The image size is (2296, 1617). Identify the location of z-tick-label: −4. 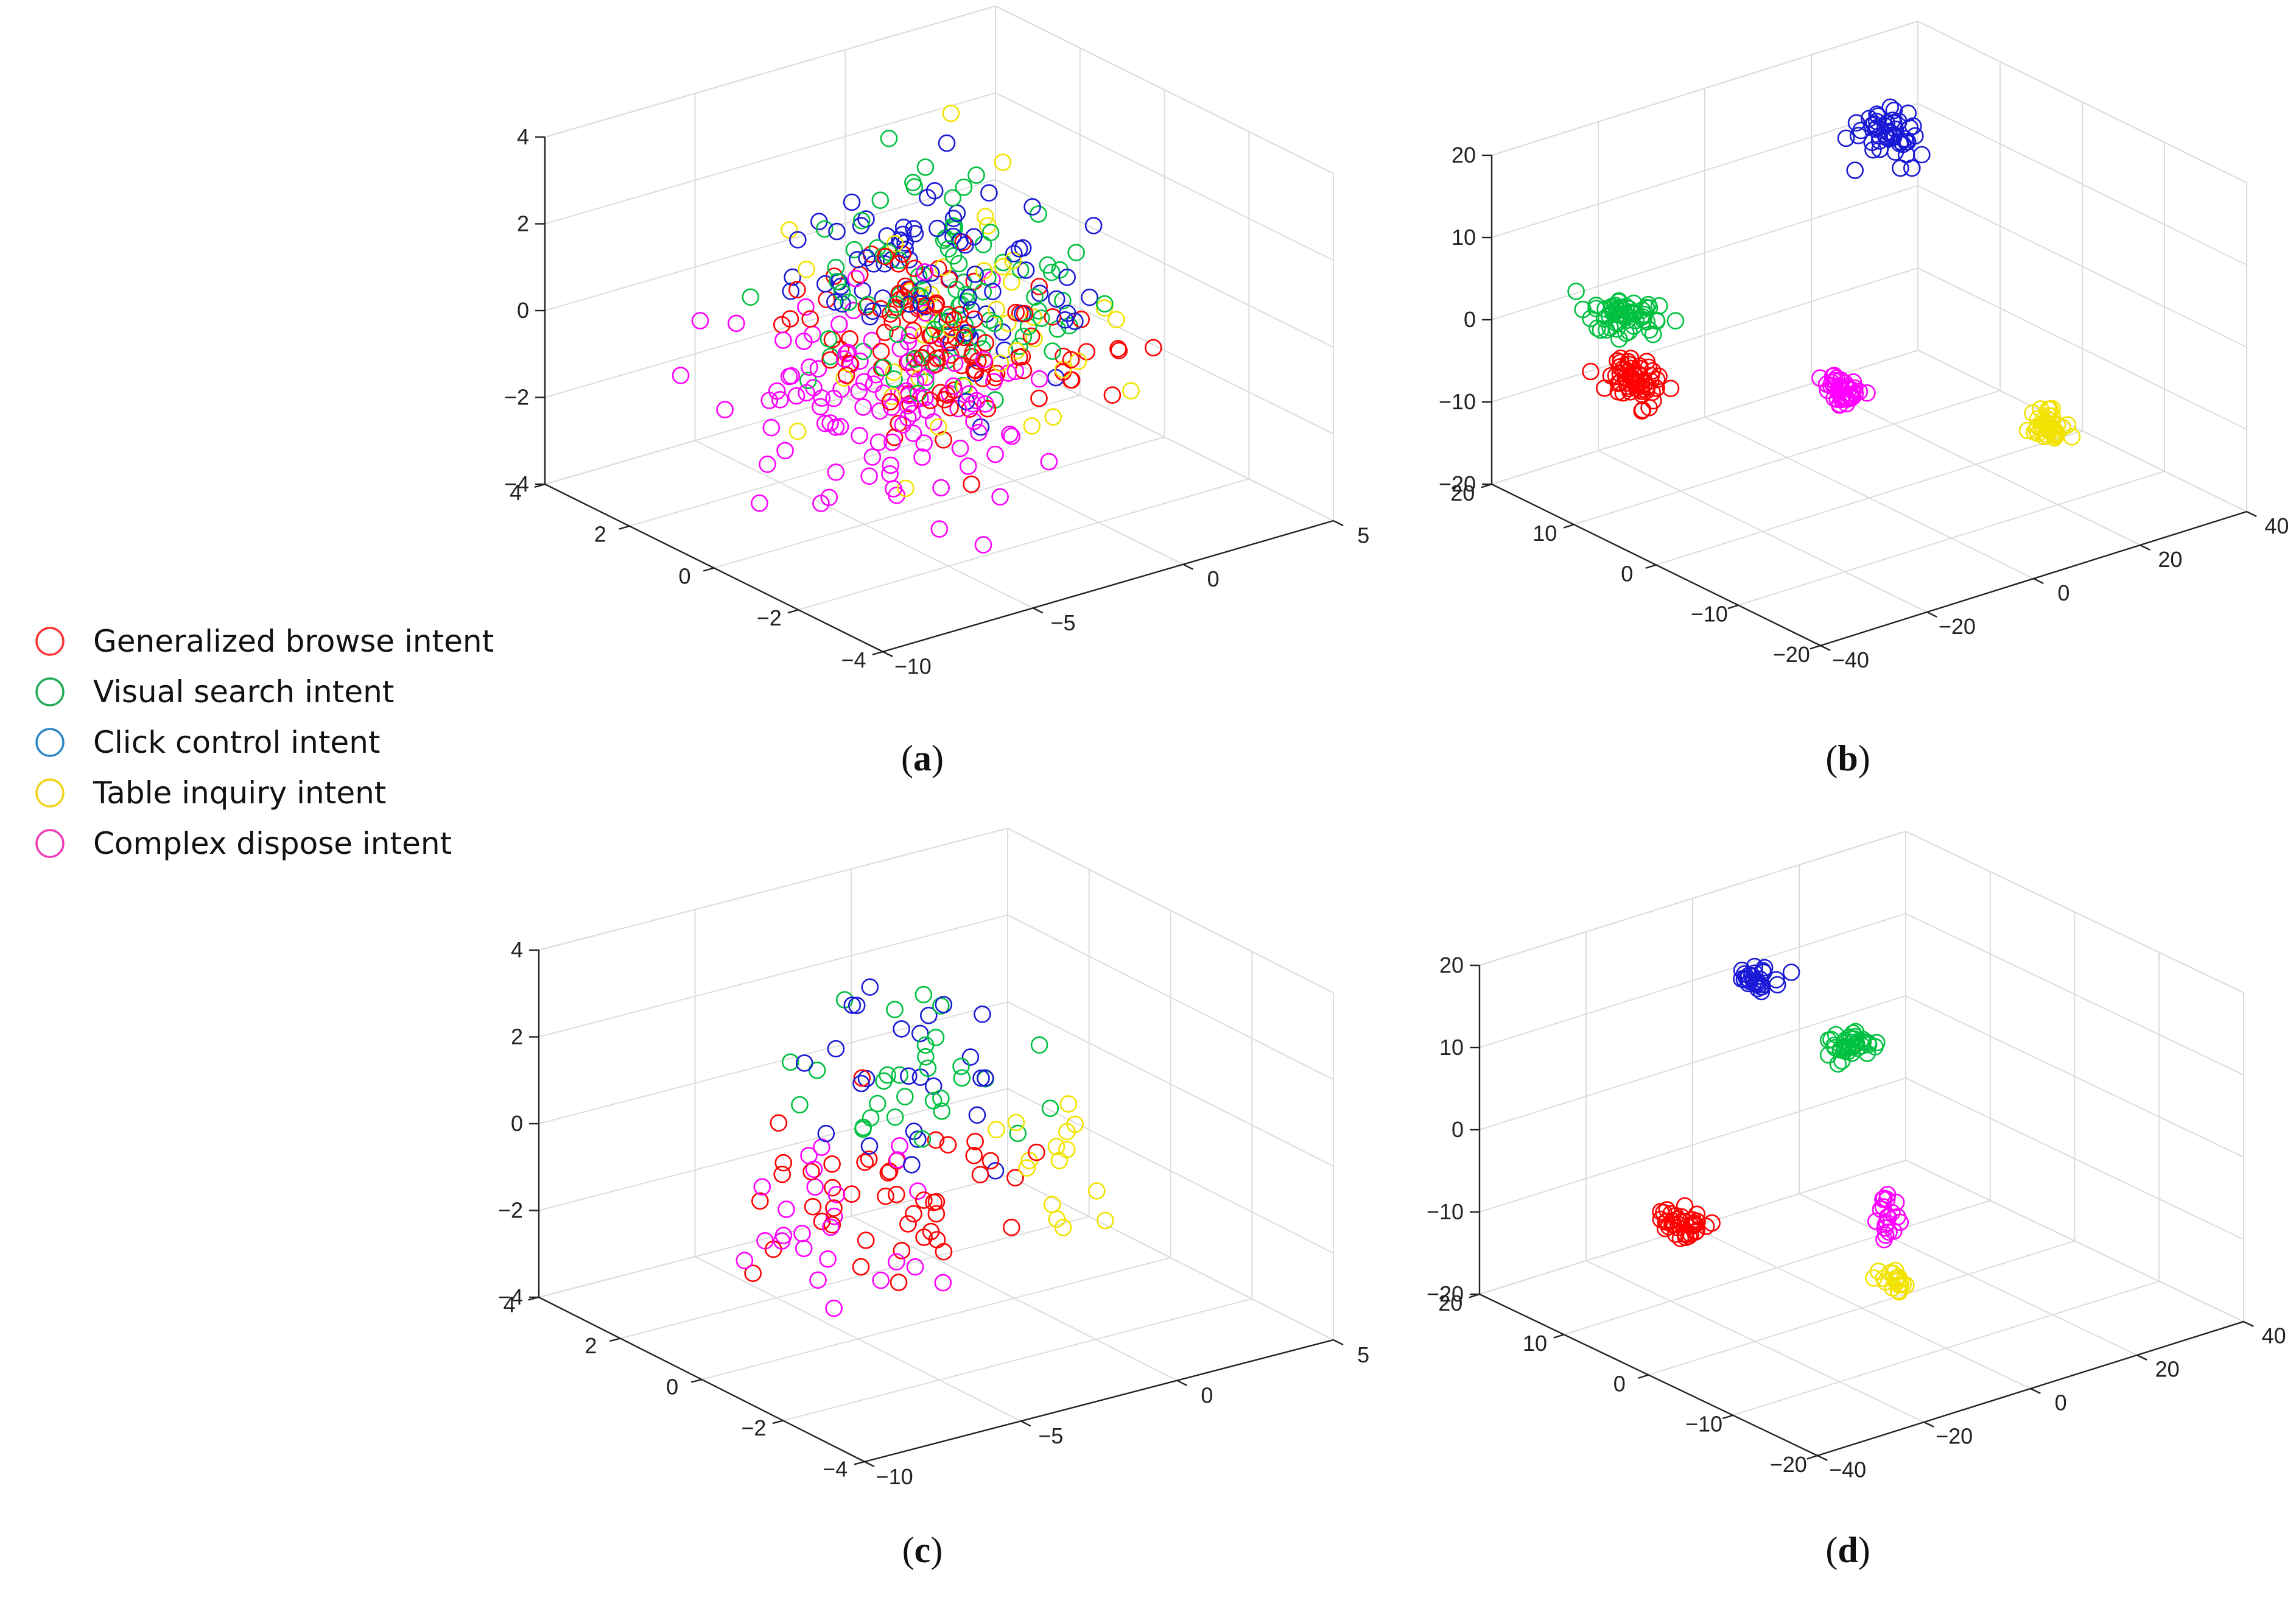
(510, 1296).